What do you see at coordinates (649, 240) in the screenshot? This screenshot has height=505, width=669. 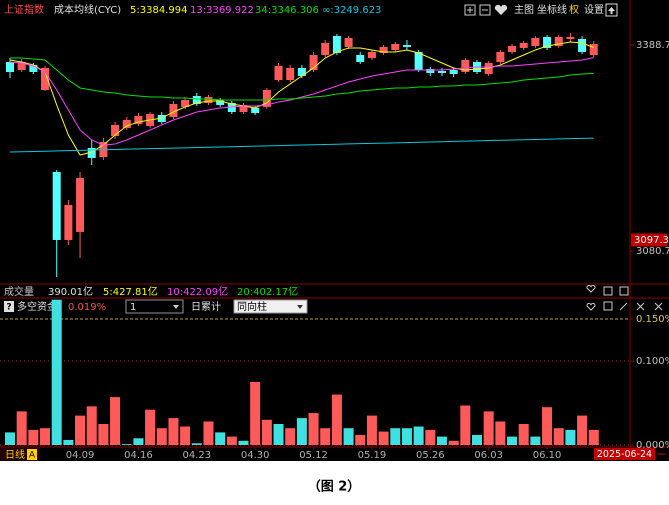 I see `last-price-box` at bounding box center [649, 240].